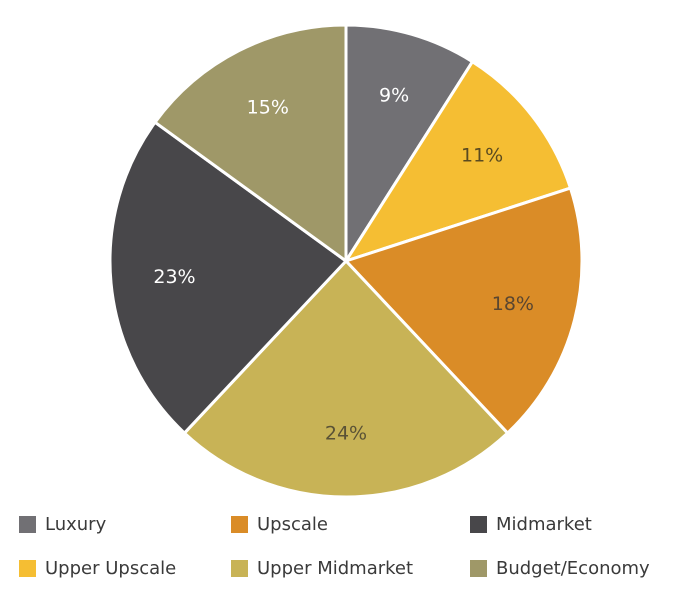 The height and width of the screenshot is (601, 693). I want to click on pie-label-midmarket: 23%, so click(174, 277).